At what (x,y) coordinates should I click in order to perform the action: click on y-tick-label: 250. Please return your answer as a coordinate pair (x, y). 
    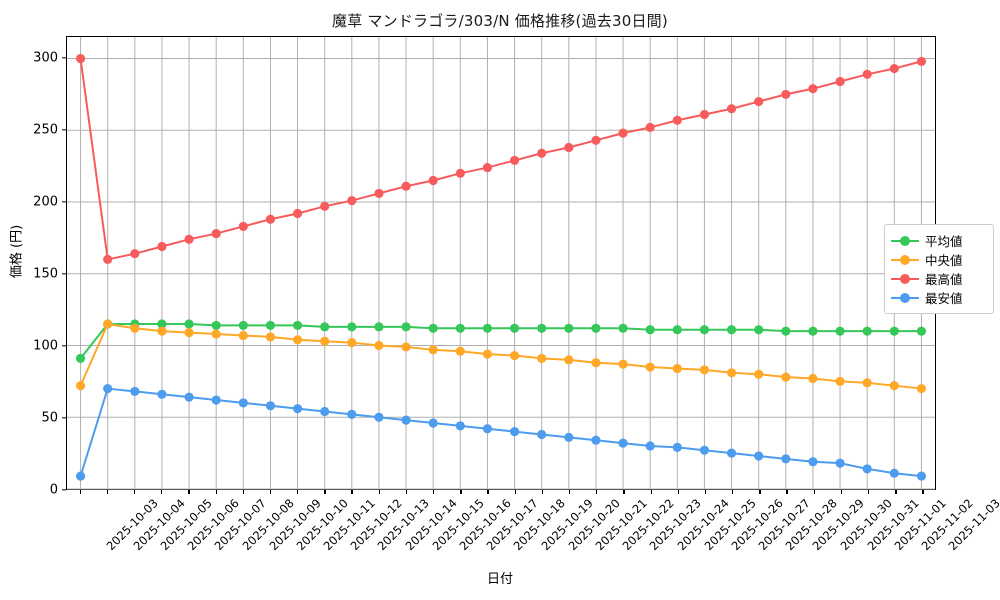
    Looking at the image, I should click on (45, 130).